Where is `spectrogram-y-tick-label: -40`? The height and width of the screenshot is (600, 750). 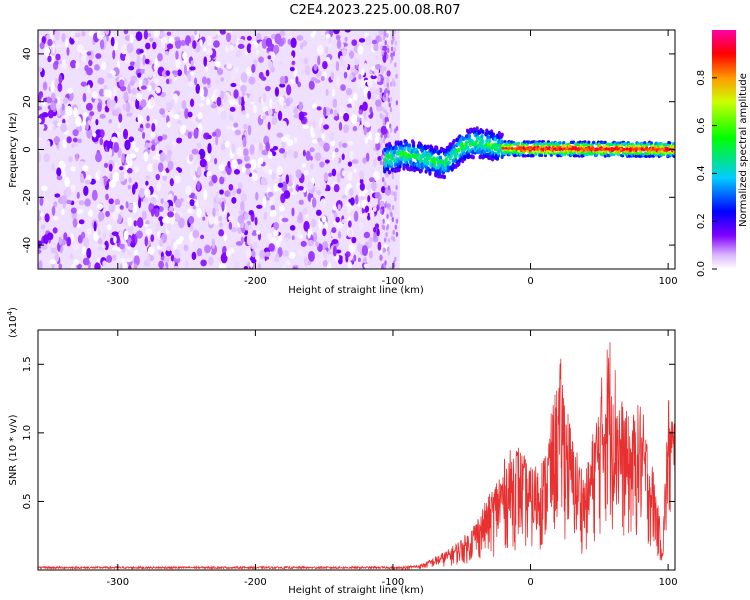
spectrogram-y-tick-label: -40 is located at coordinates (27, 245).